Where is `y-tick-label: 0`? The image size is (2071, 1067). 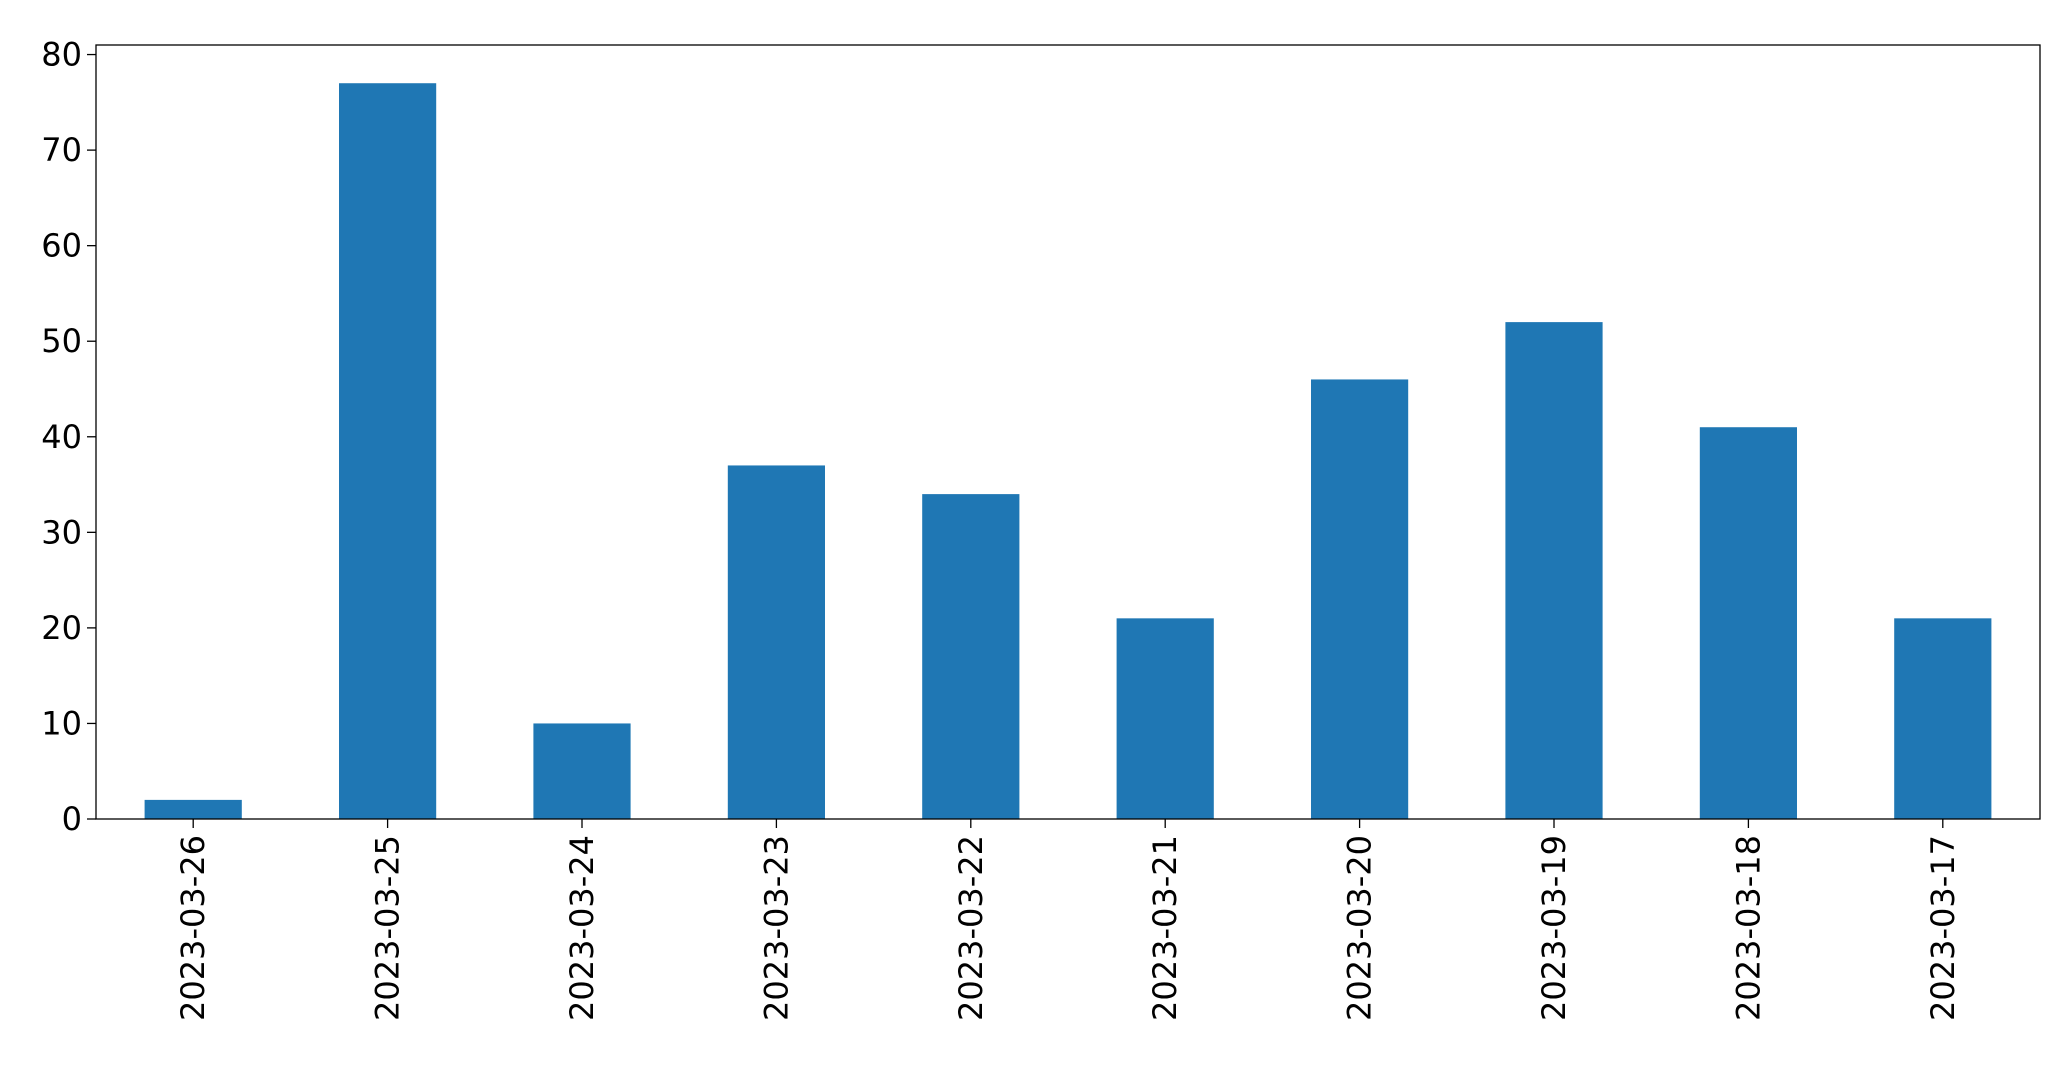 y-tick-label: 0 is located at coordinates (72, 819).